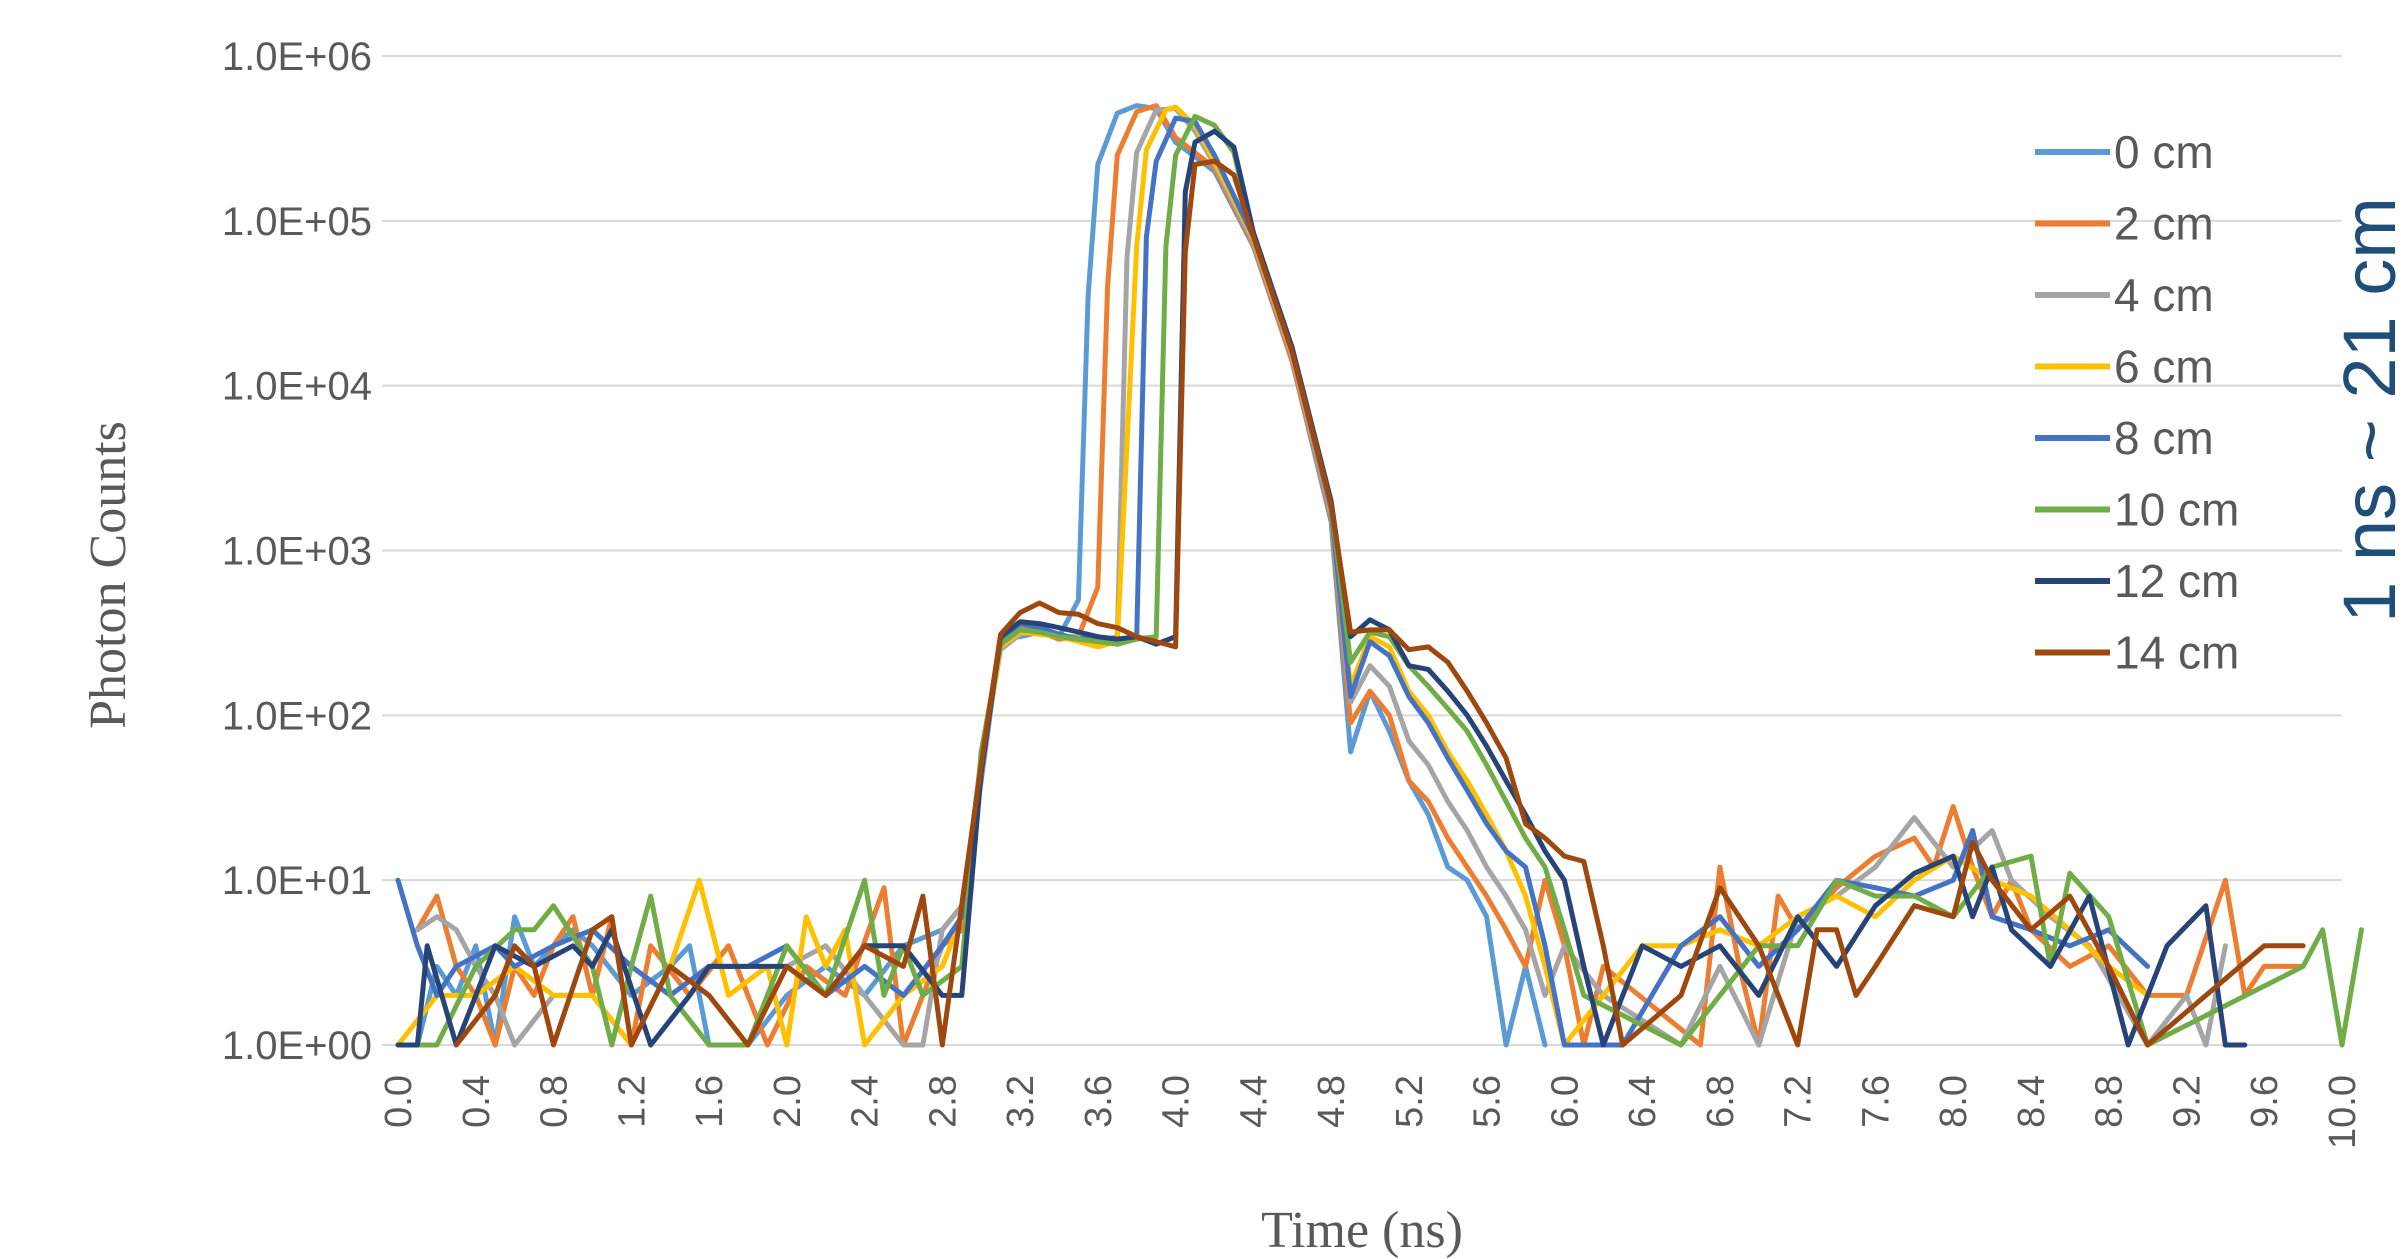 The width and height of the screenshot is (2405, 1259). I want to click on x-tick-label: 5.2, so click(1410, 1101).